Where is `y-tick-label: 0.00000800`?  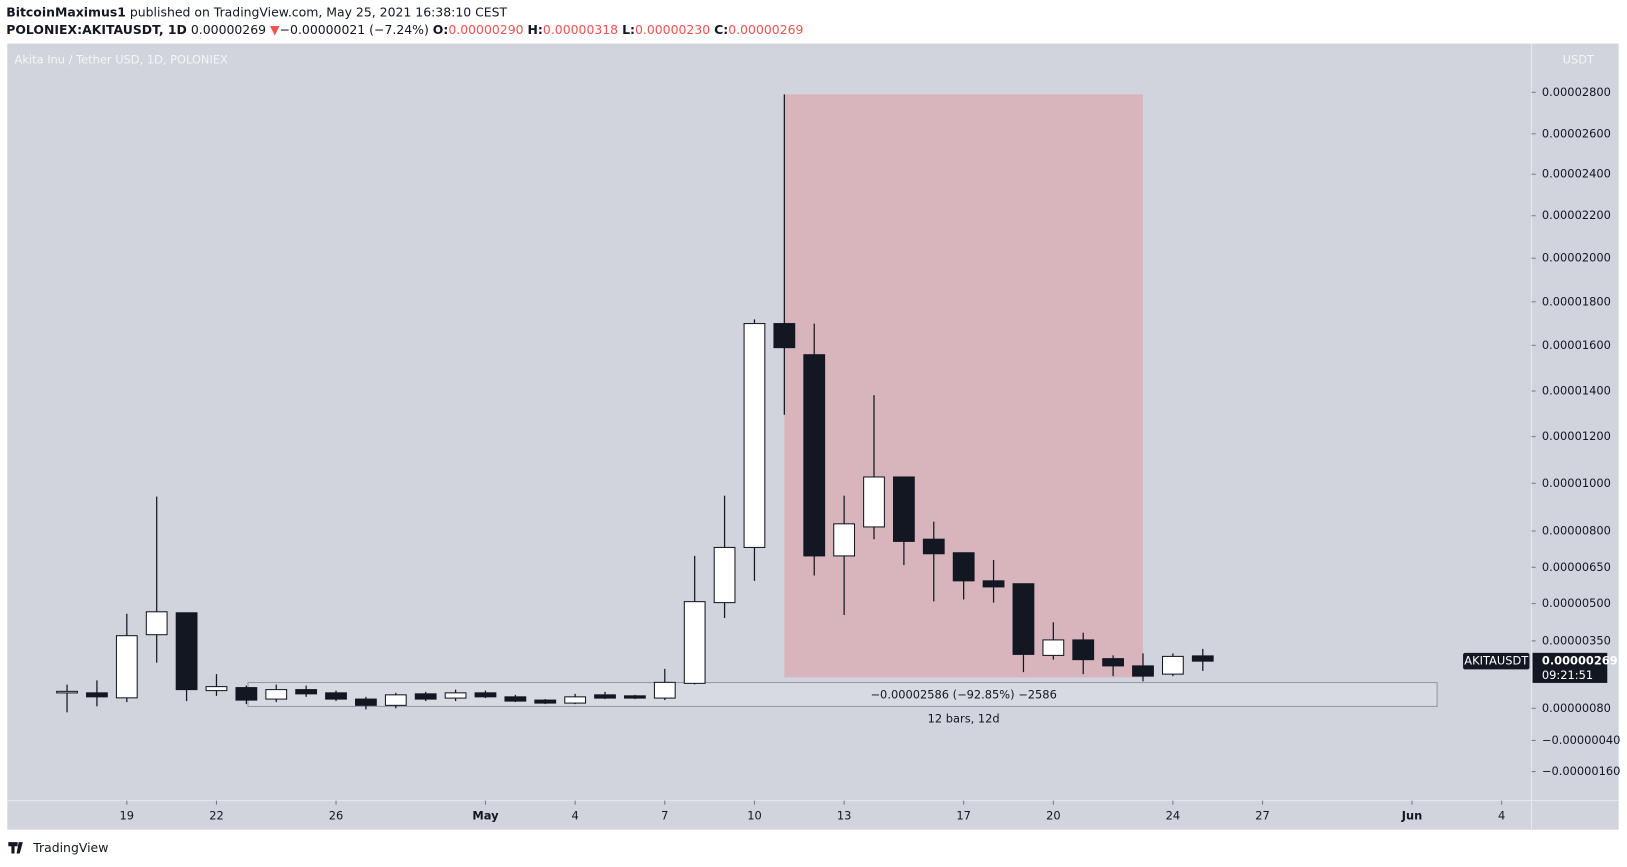 y-tick-label: 0.00000800 is located at coordinates (1576, 530).